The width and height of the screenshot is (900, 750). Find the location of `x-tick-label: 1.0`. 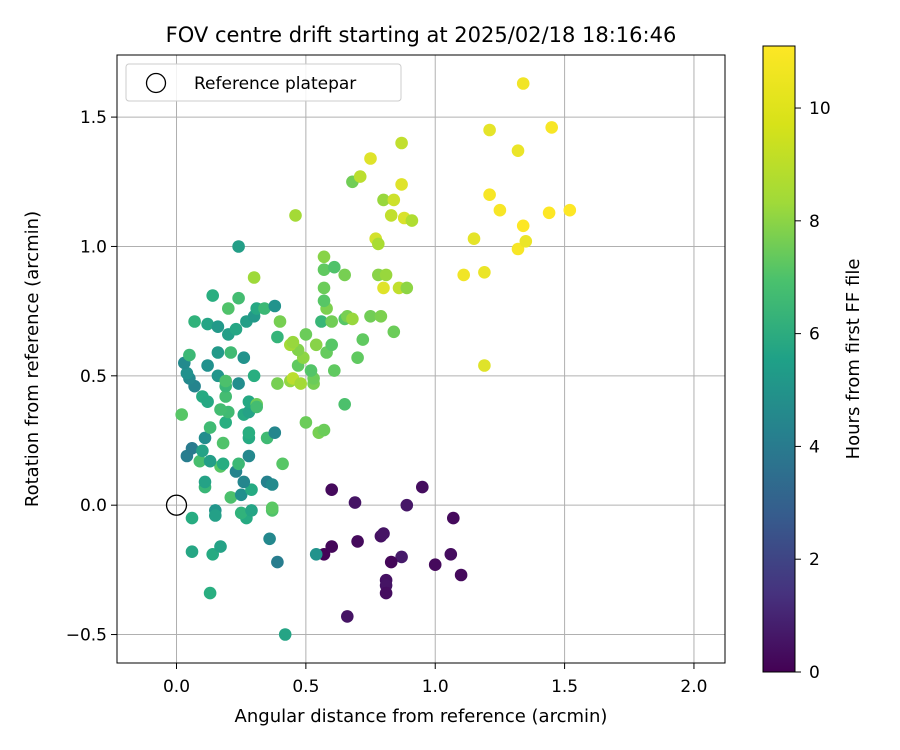

x-tick-label: 1.0 is located at coordinates (435, 687).